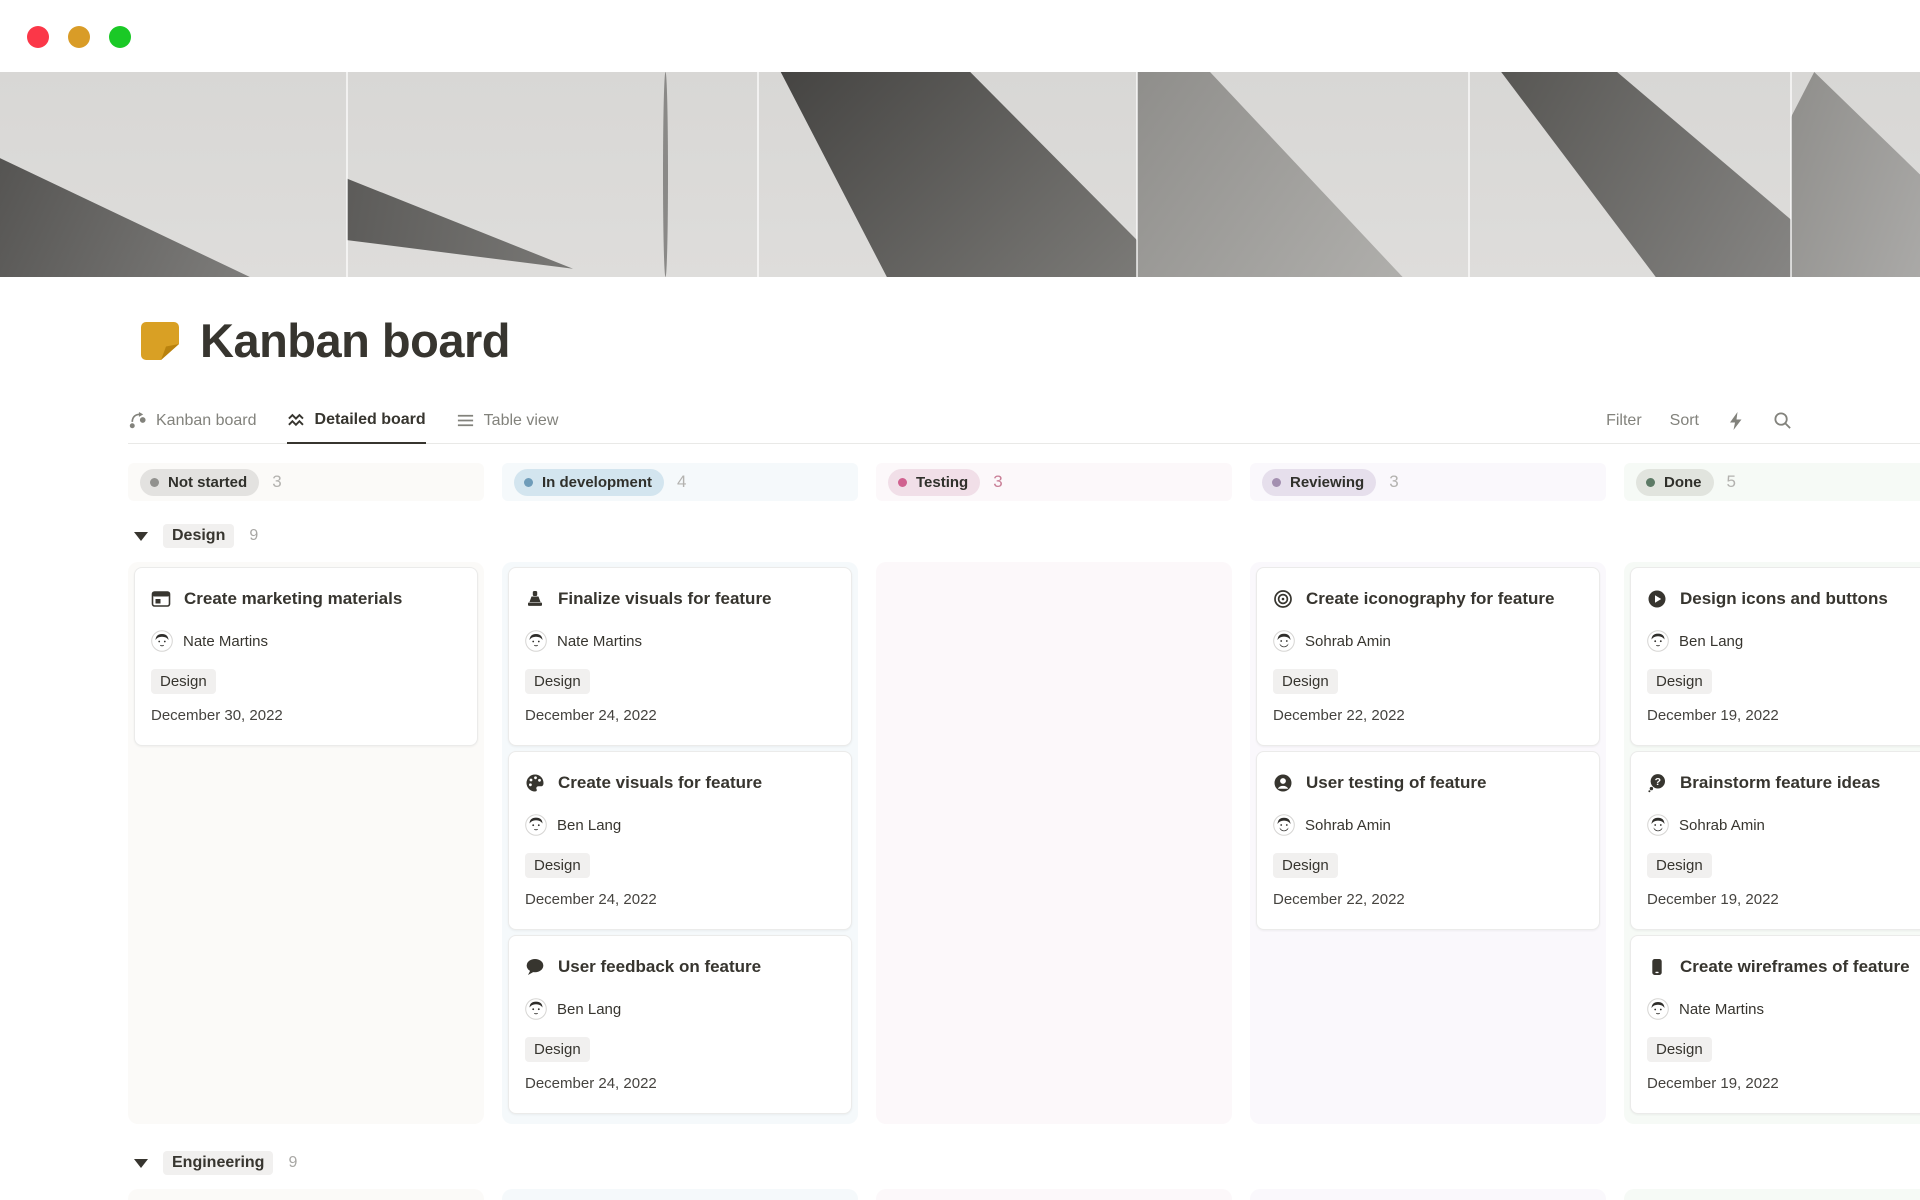  I want to click on palette-icon, so click(535, 783).